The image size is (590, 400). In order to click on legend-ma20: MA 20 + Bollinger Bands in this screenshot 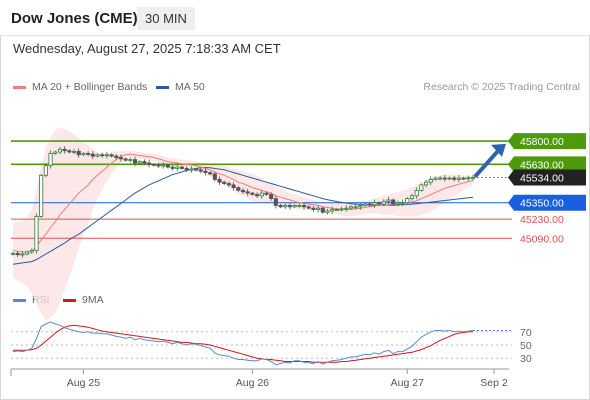, I will do `click(80, 87)`.